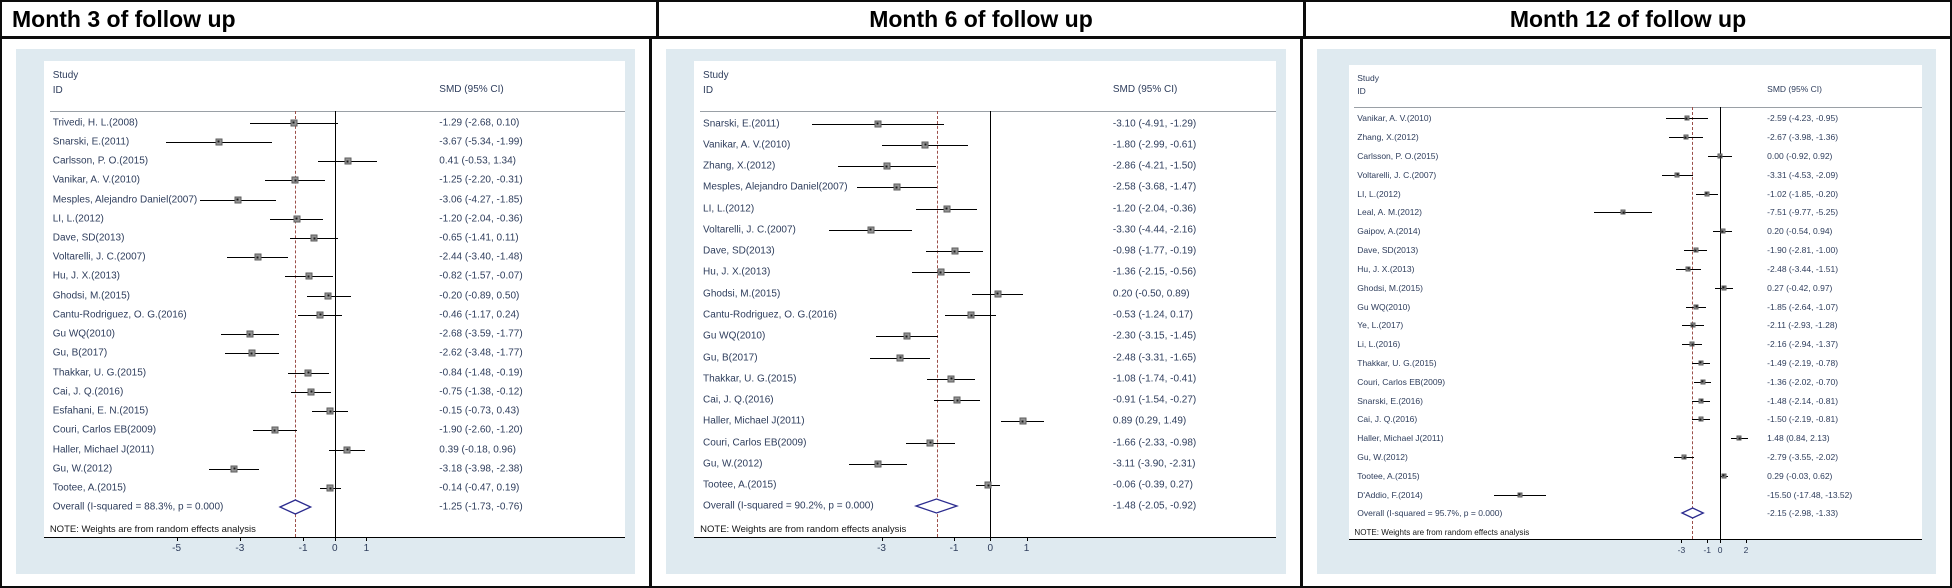  Describe the element at coordinates (984, 552) in the screenshot. I see `x-axis-ticks: -3 -1 0 1` at that location.